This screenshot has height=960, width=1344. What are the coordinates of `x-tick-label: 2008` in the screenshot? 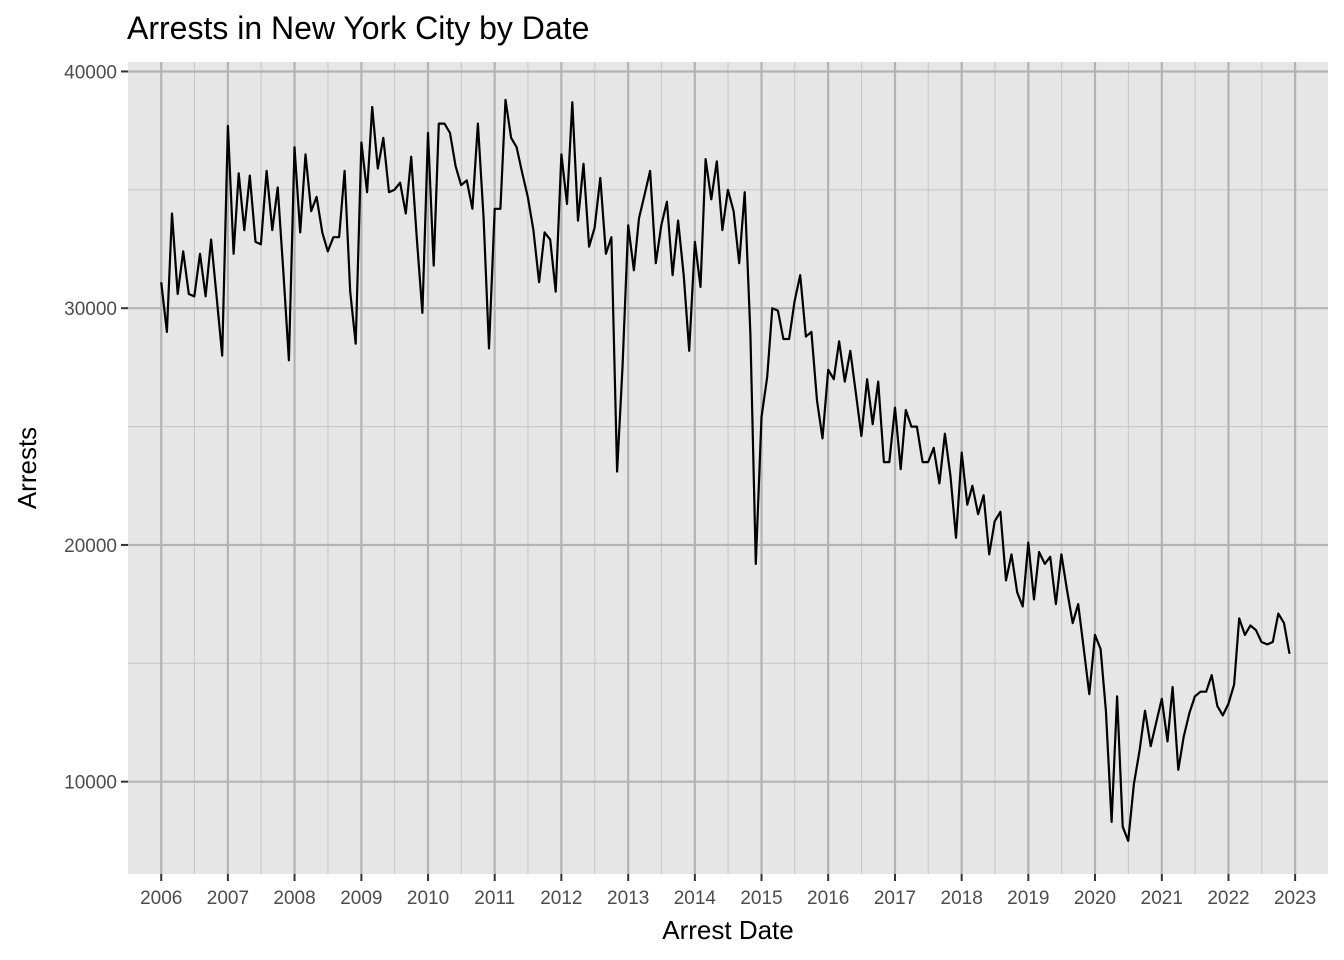 It's located at (294, 898).